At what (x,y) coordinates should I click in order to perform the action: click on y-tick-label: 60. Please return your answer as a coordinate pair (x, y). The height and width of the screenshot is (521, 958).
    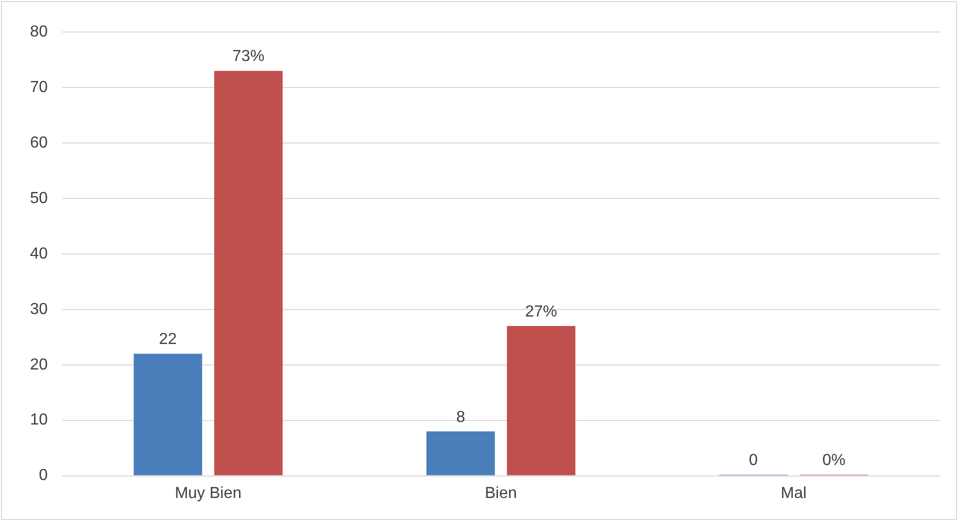
    Looking at the image, I should click on (39, 143).